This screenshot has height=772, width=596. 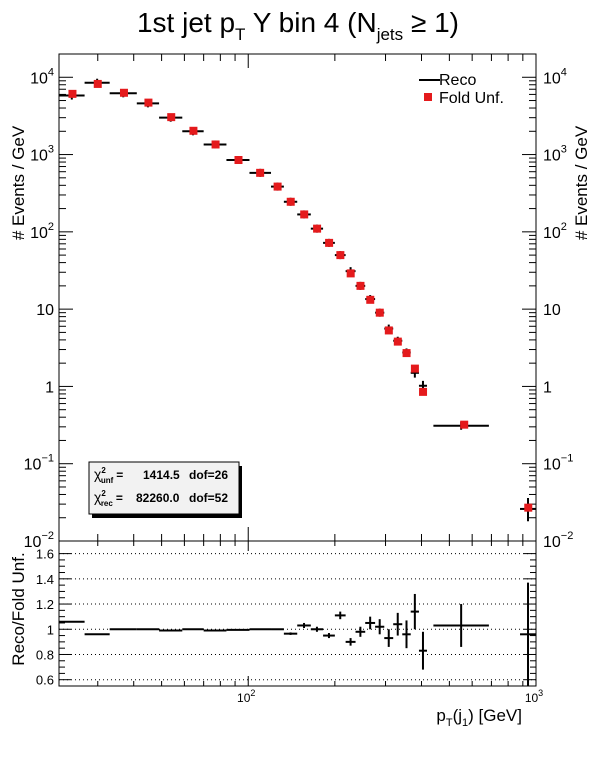 What do you see at coordinates (98, 474) in the screenshot?
I see `chi2-unf-symbol: χ` at bounding box center [98, 474].